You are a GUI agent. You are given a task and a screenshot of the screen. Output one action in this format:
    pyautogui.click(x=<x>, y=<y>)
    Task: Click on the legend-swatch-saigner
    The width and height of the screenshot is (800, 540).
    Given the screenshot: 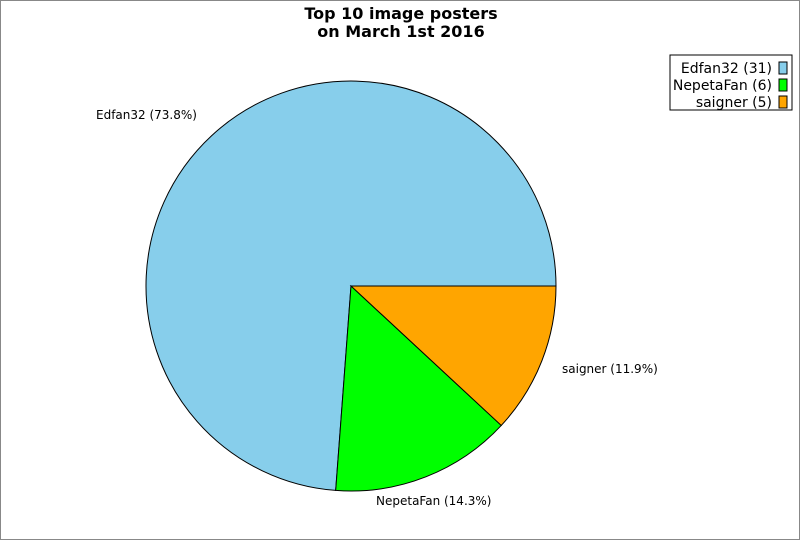 What is the action you would take?
    pyautogui.click(x=783, y=102)
    